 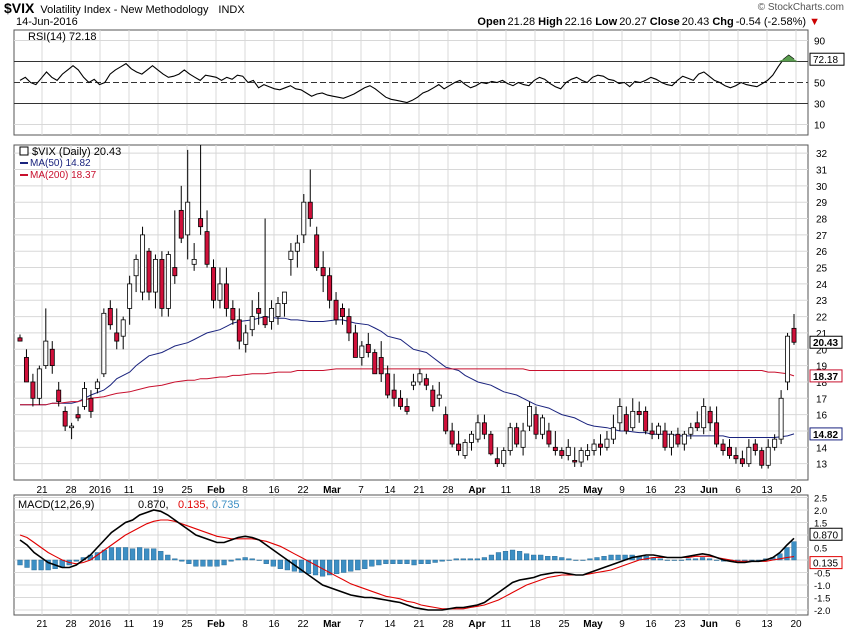 I want to click on macd-legend-hist-value: 0.735, so click(x=226, y=505).